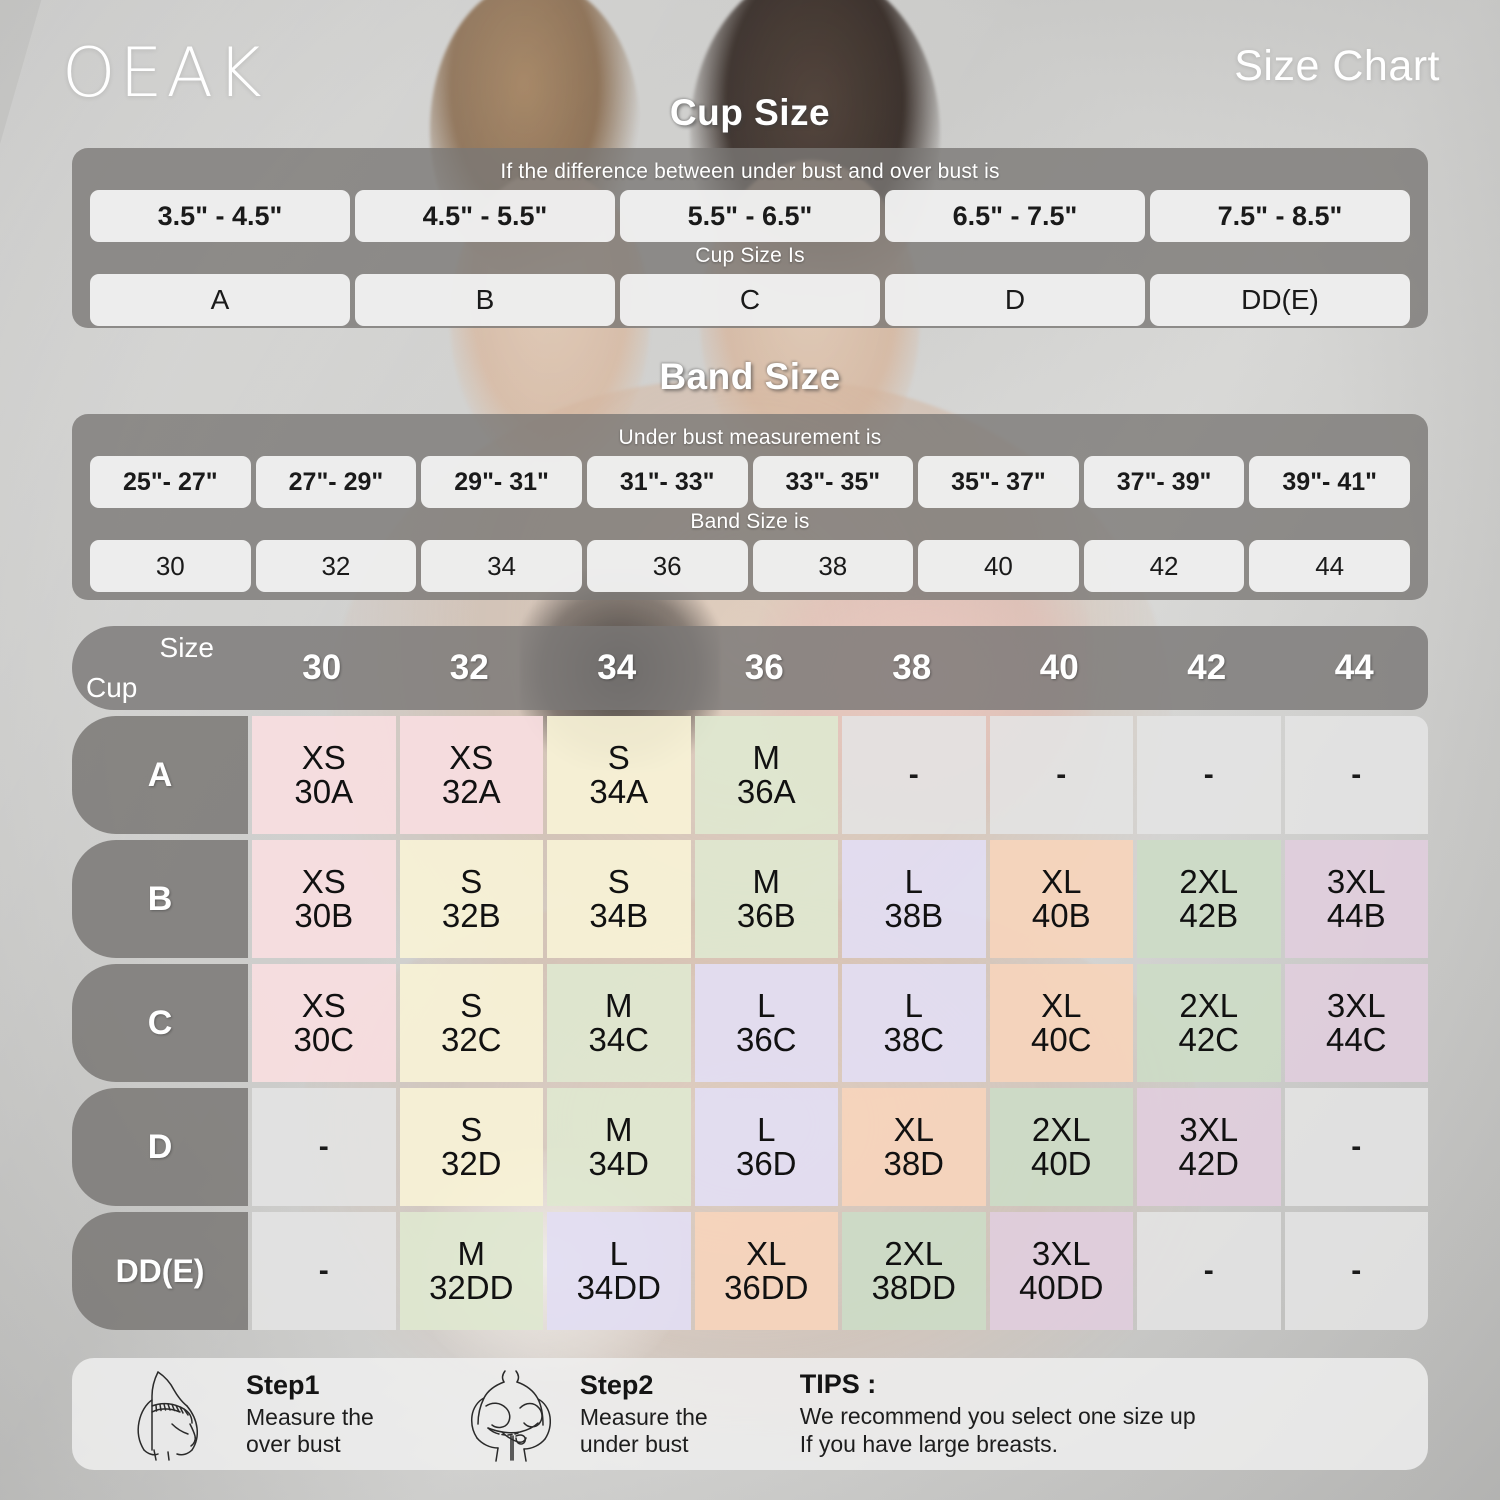  I want to click on matrix-cell-32A: XS 32A, so click(471, 775).